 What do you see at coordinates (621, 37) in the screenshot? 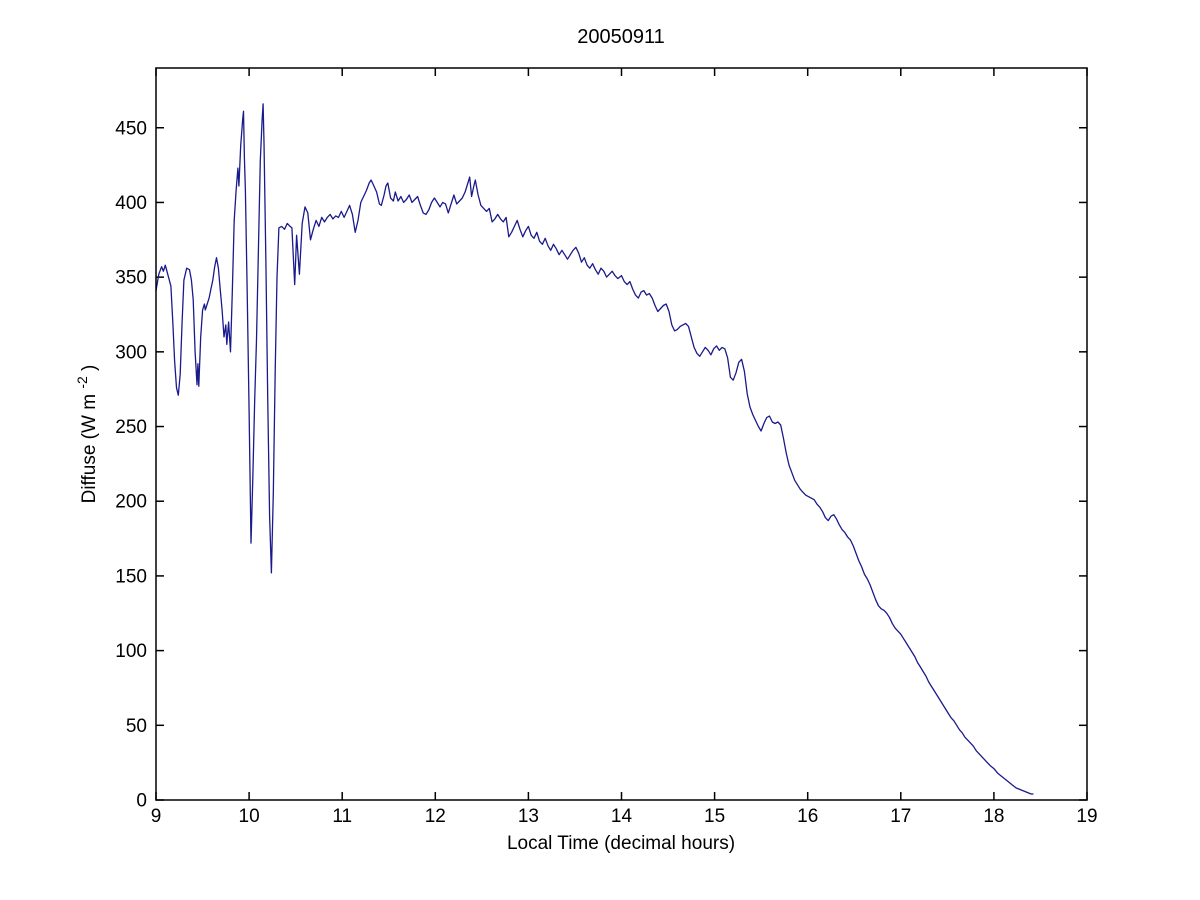
I see `chart-title: 20050911` at bounding box center [621, 37].